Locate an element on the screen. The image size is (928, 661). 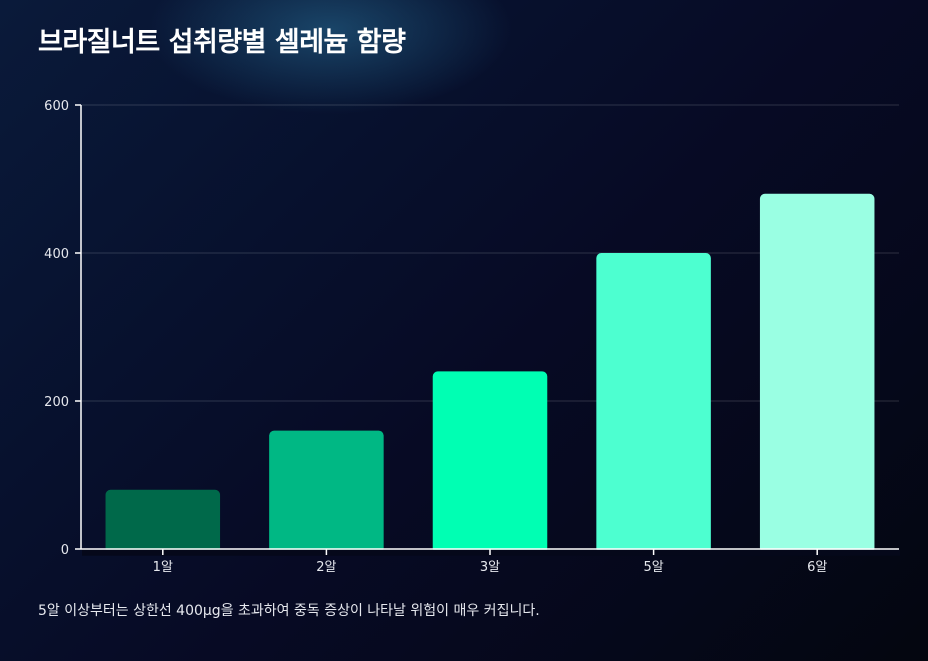
x-tick-label: 2알 is located at coordinates (326, 567).